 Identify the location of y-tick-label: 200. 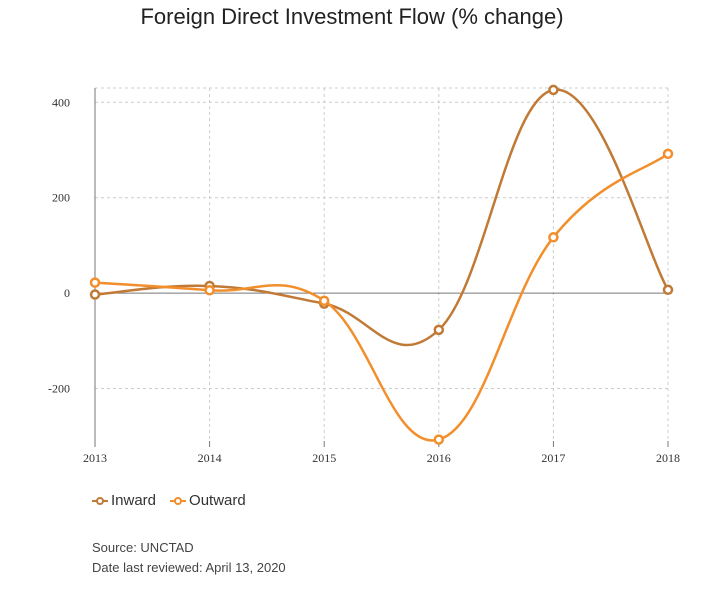
(61, 198).